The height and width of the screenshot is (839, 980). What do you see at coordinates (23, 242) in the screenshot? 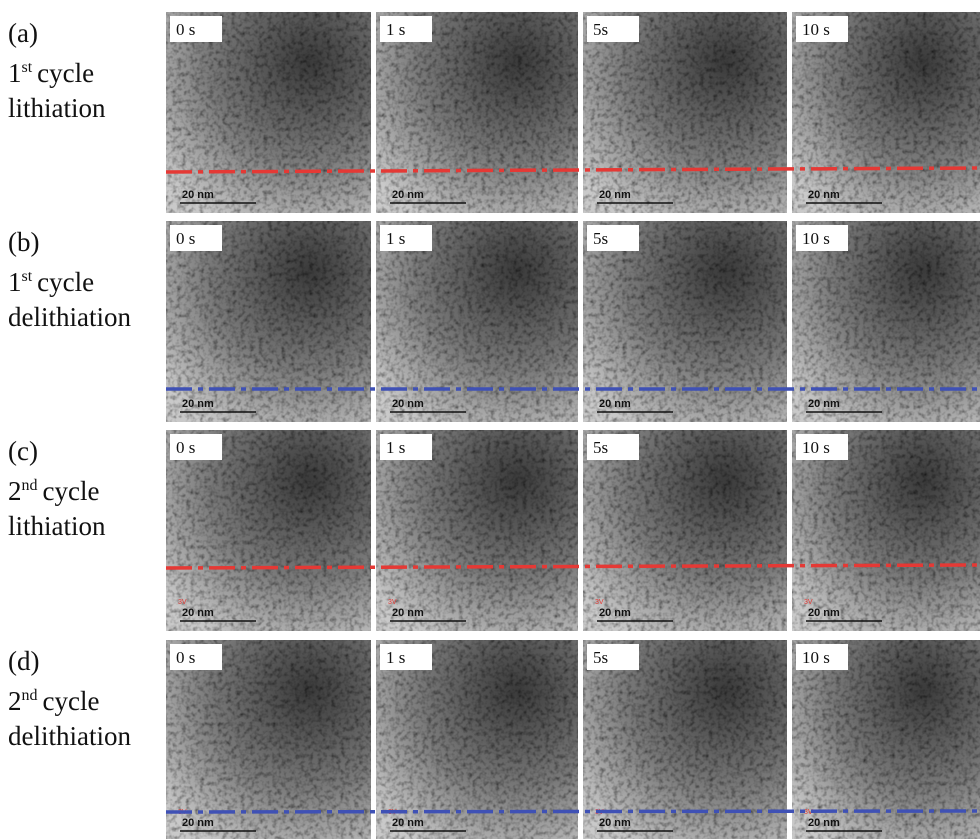
I see `panel-letter: (b)` at bounding box center [23, 242].